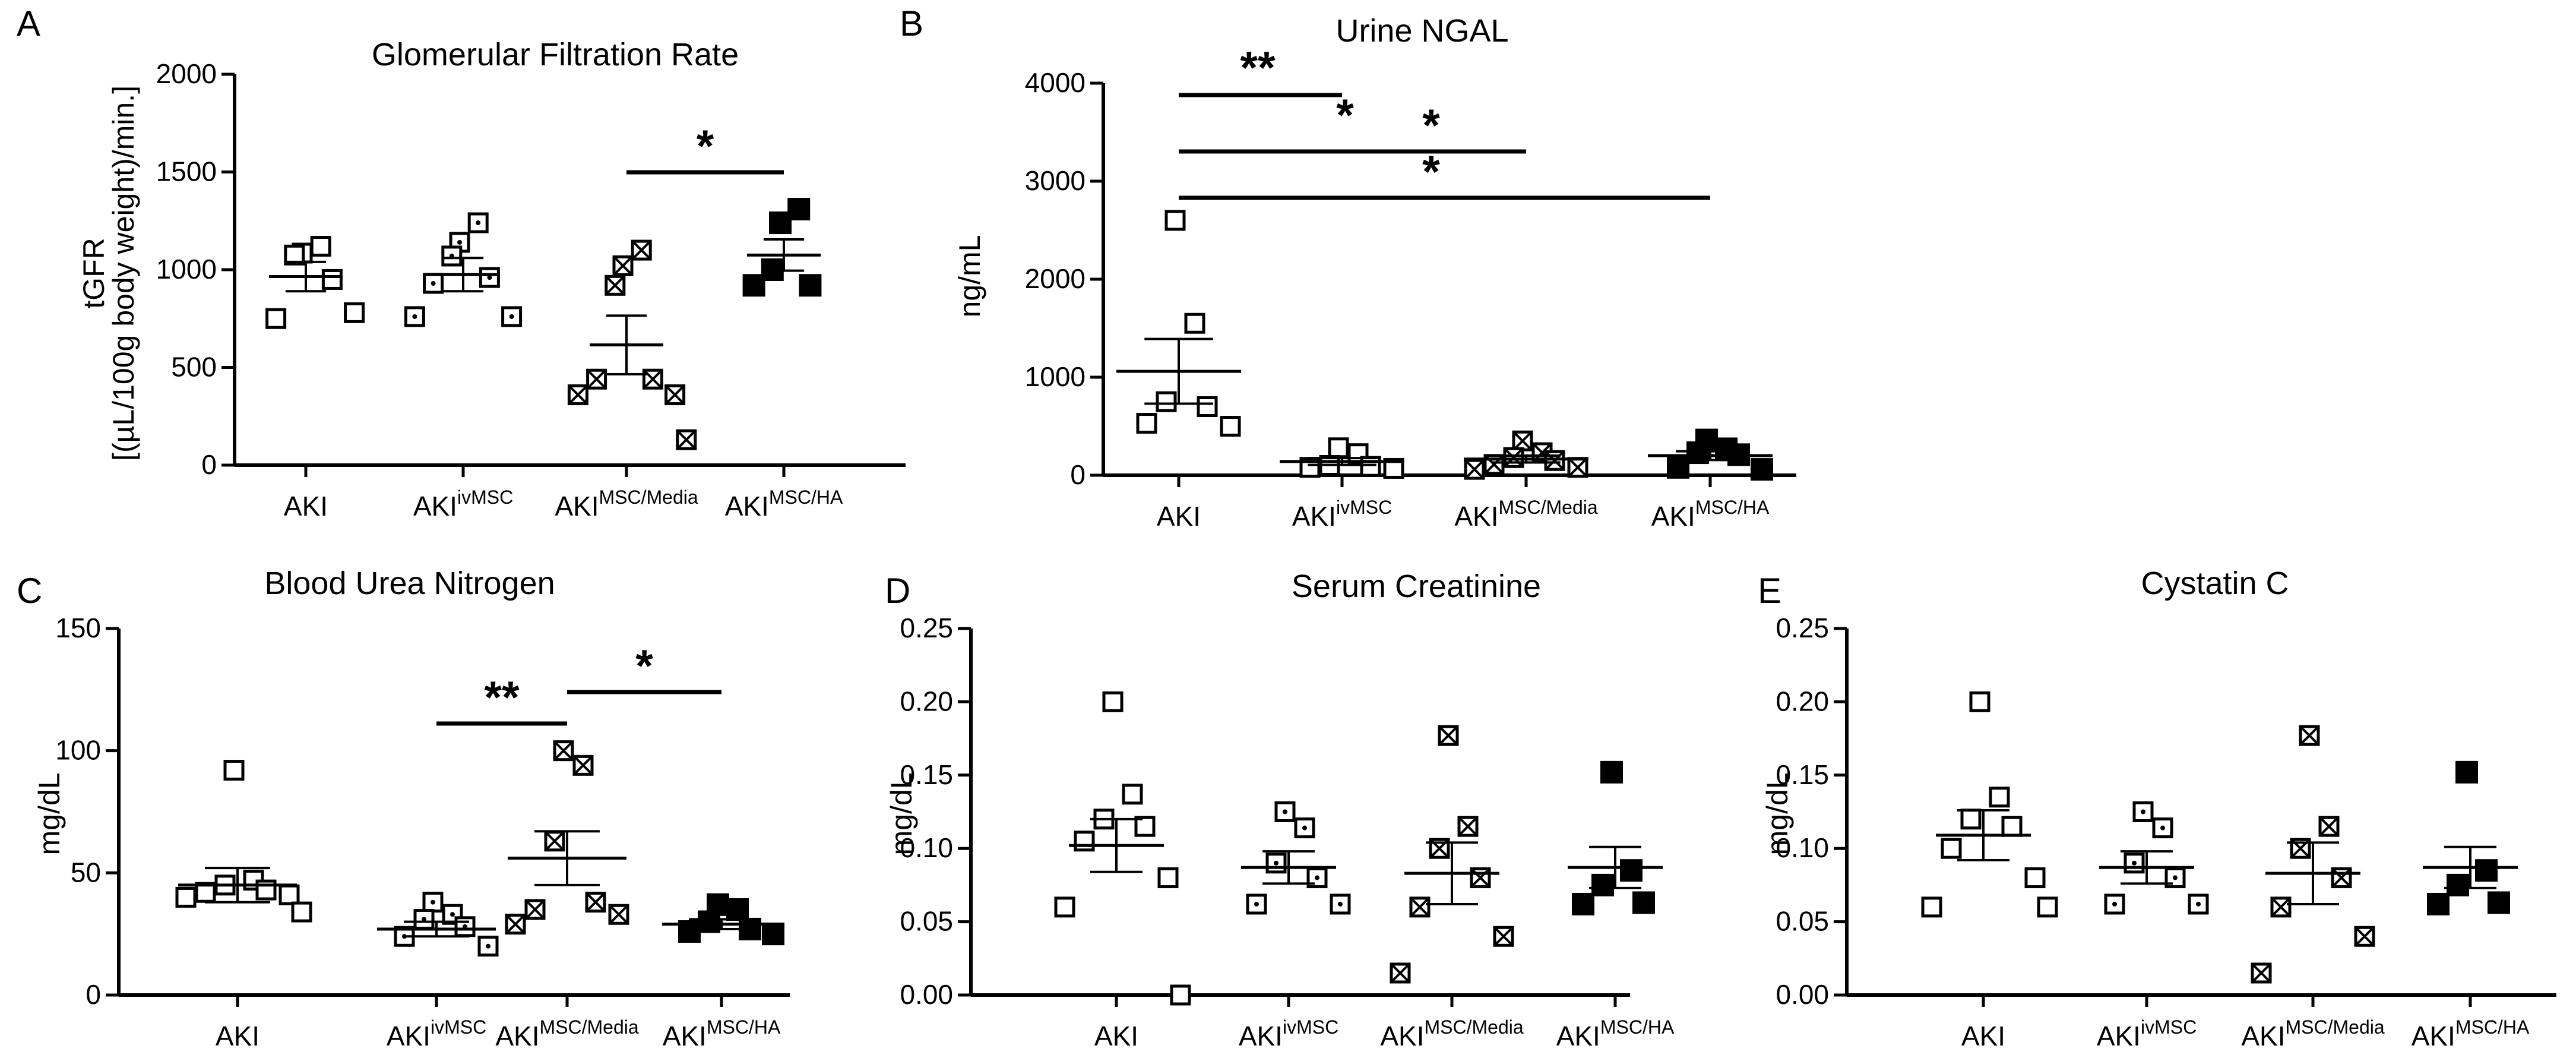 The width and height of the screenshot is (2576, 1058). I want to click on y-axis-label: ng/mL, so click(969, 276).